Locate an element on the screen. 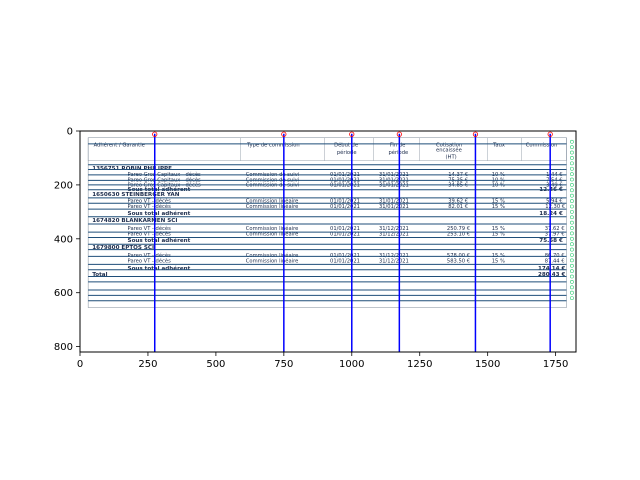 This screenshot has width=640, height=480. x-tick-label: 250 is located at coordinates (147, 364).